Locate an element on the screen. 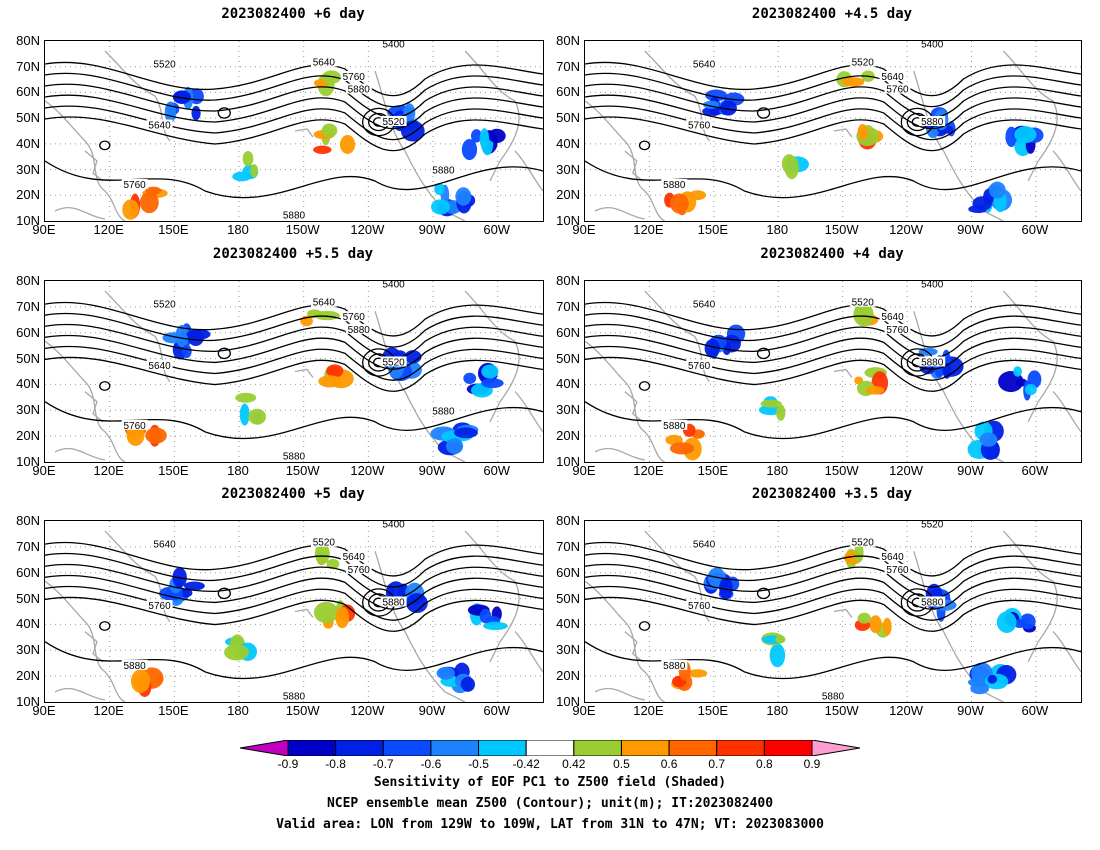 The width and height of the screenshot is (1100, 850). contour-labels: 5520 5640 5520 5640 5760 5880 5760 5880 5880 is located at coordinates (803, 611).